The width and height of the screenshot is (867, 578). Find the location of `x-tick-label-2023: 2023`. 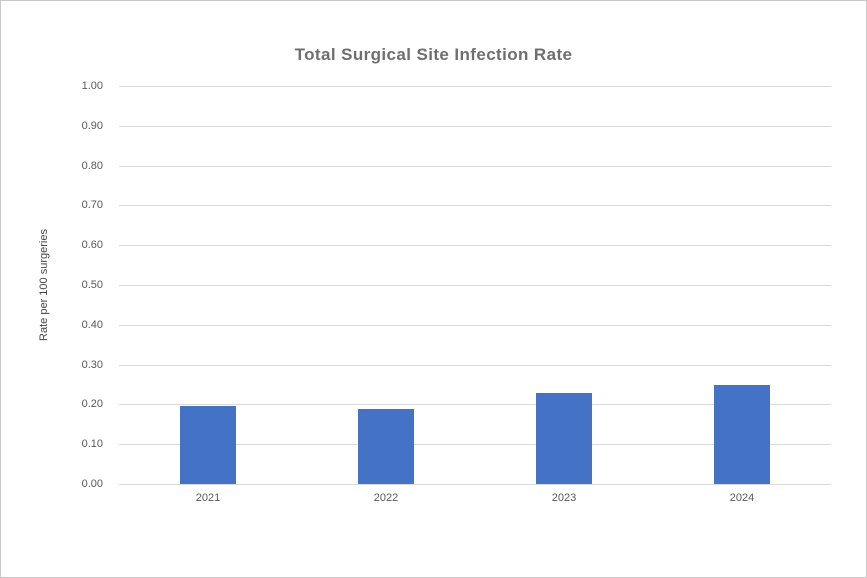

x-tick-label-2023: 2023 is located at coordinates (564, 498).